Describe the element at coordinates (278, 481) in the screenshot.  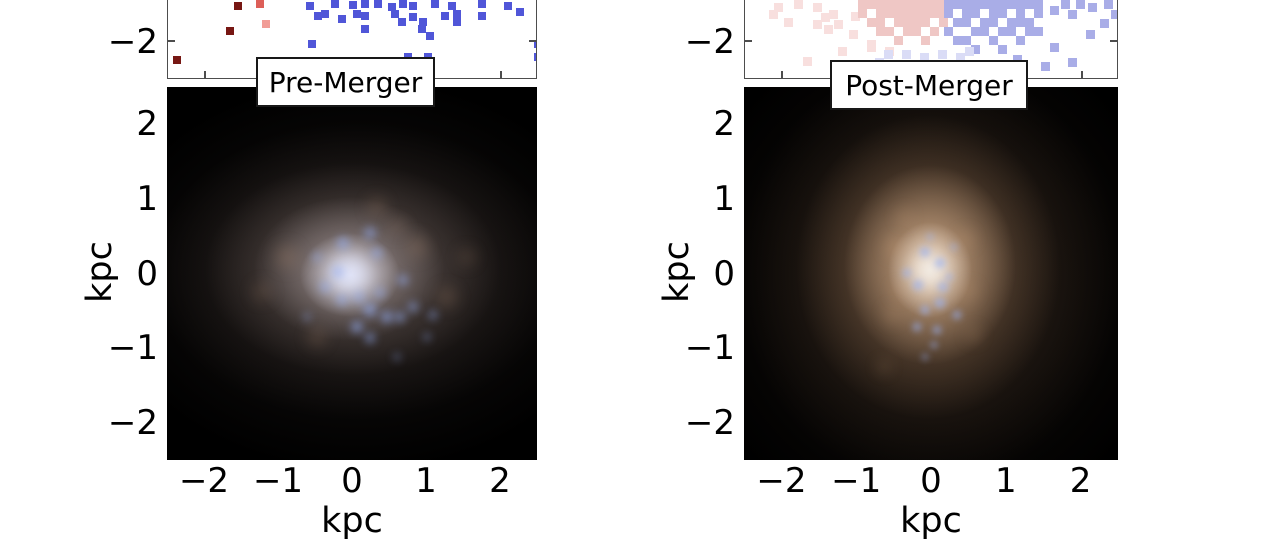
I see `xtick-label: −1` at that location.